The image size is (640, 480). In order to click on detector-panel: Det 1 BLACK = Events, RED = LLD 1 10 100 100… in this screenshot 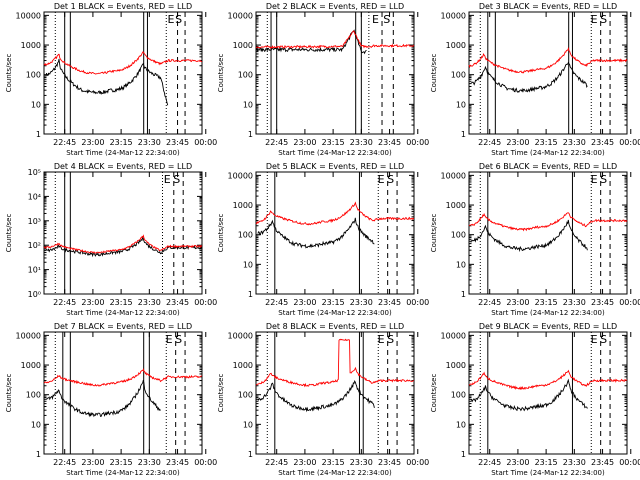, I will do `click(111, 79)`.